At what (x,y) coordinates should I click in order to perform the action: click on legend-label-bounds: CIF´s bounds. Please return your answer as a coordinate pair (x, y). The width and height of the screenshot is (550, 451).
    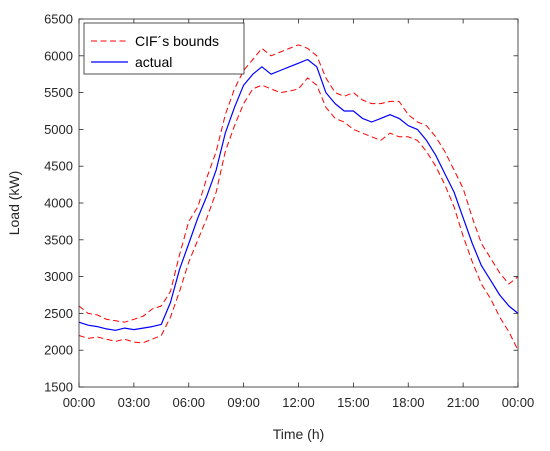
    Looking at the image, I should click on (177, 41).